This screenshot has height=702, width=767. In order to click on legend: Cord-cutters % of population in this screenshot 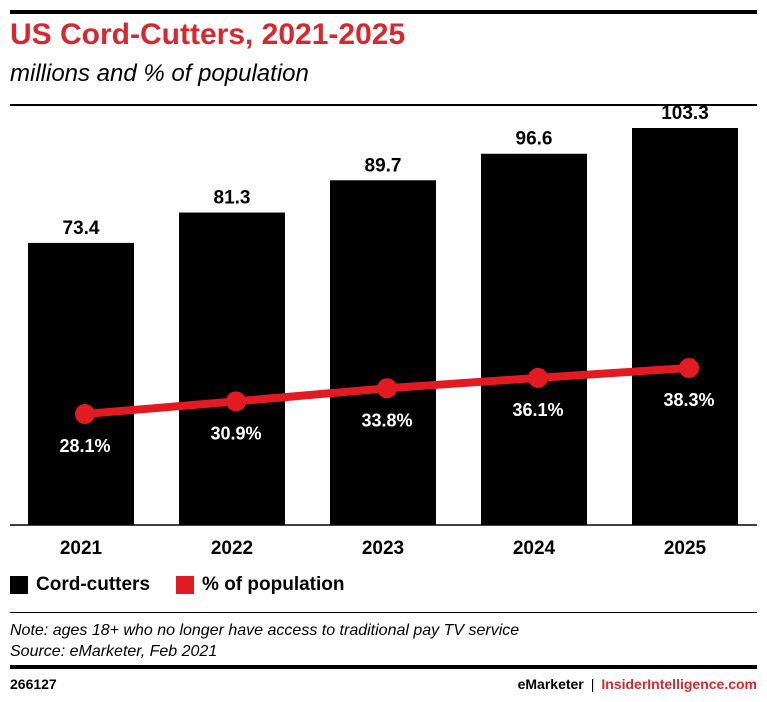, I will do `click(190, 585)`.